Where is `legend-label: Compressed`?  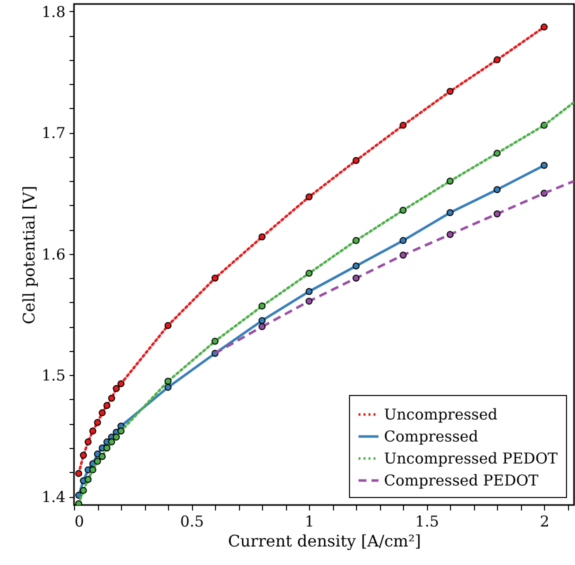 legend-label: Compressed is located at coordinates (431, 437).